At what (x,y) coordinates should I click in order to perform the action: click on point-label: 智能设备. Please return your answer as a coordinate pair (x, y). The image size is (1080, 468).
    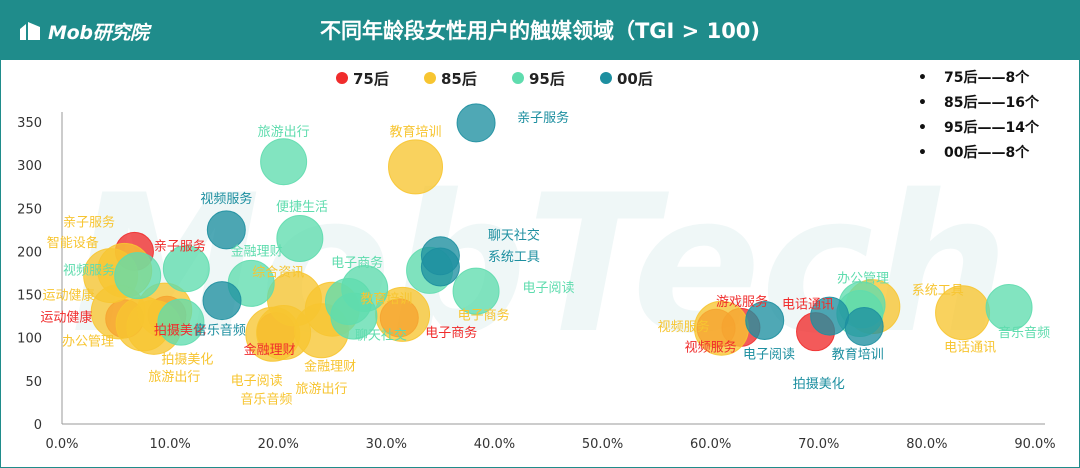
    Looking at the image, I should click on (73, 243).